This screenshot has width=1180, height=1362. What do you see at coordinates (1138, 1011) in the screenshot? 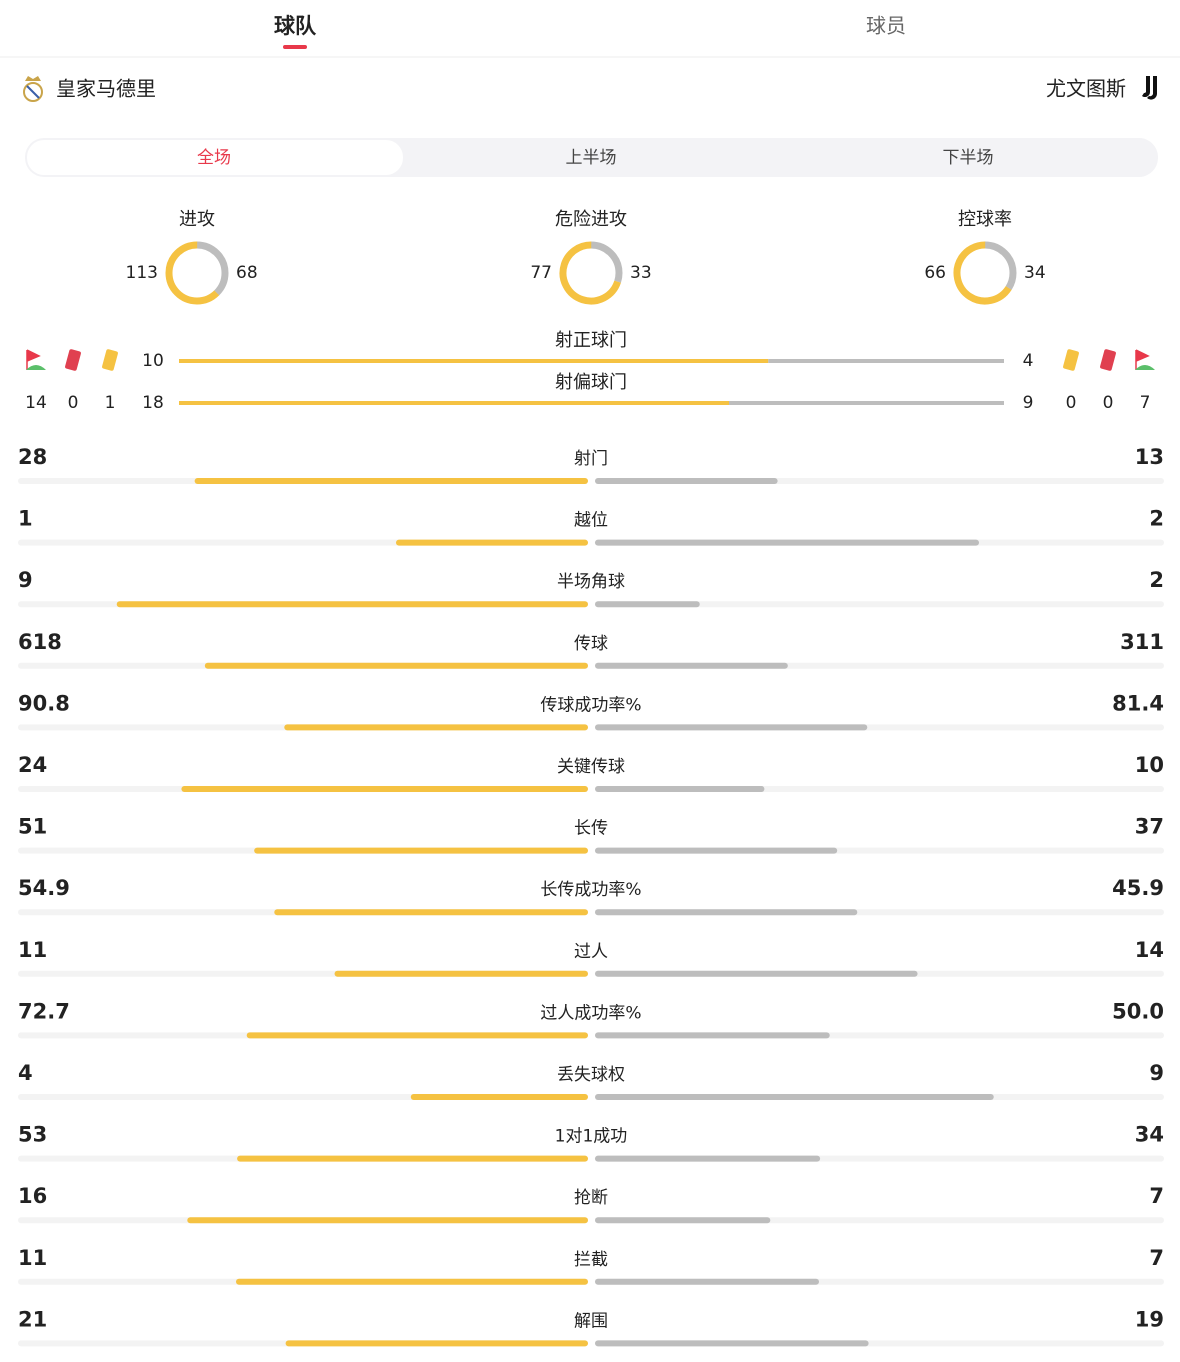
I see `stat-away: 50.0` at bounding box center [1138, 1011].